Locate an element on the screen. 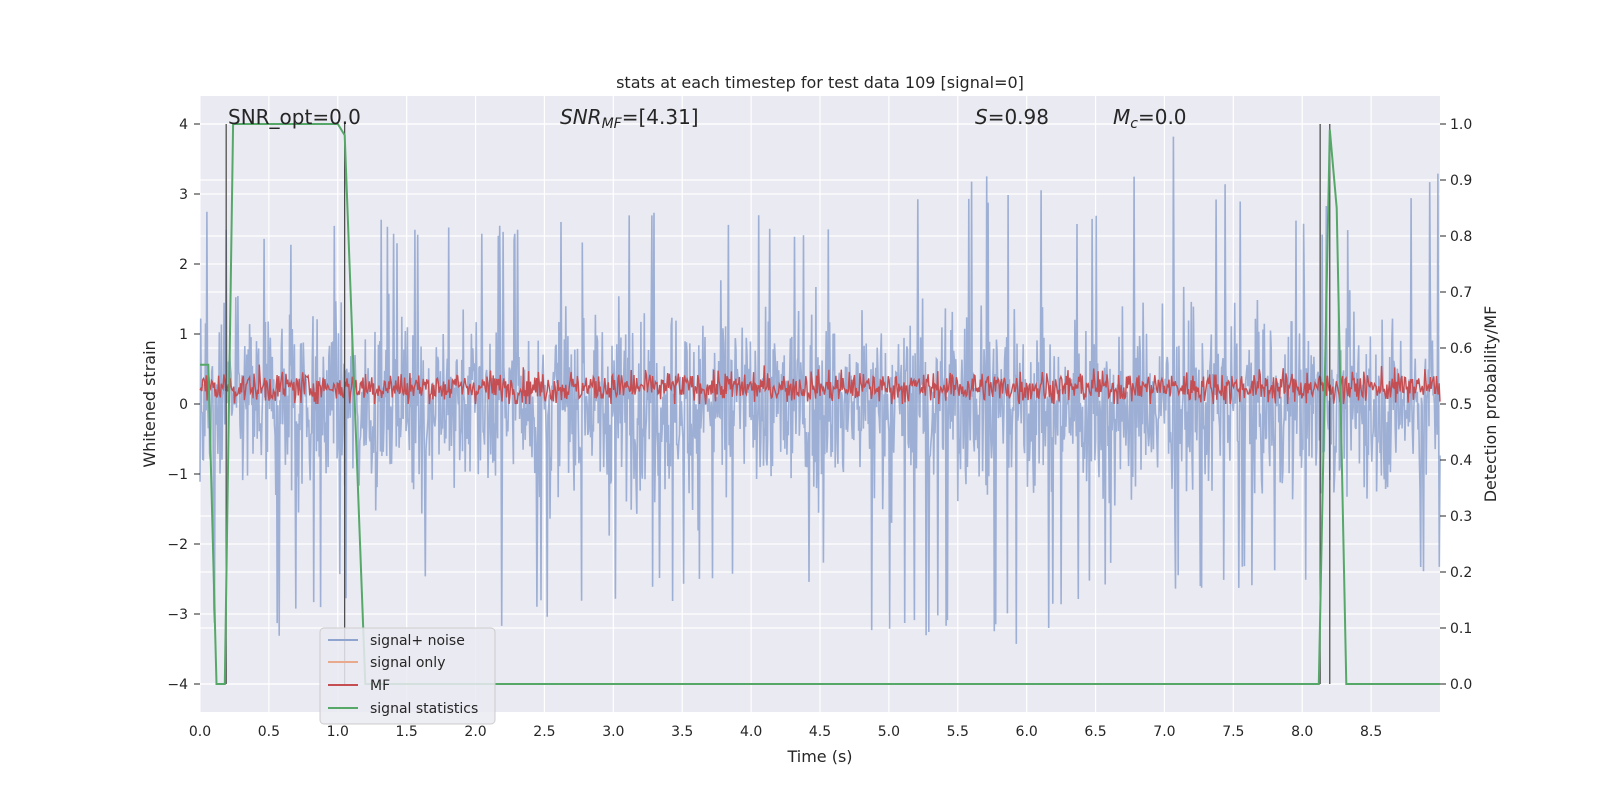 This screenshot has width=1600, height=800. y-right-axis-label: Detection probability/MF is located at coordinates (1490, 404).